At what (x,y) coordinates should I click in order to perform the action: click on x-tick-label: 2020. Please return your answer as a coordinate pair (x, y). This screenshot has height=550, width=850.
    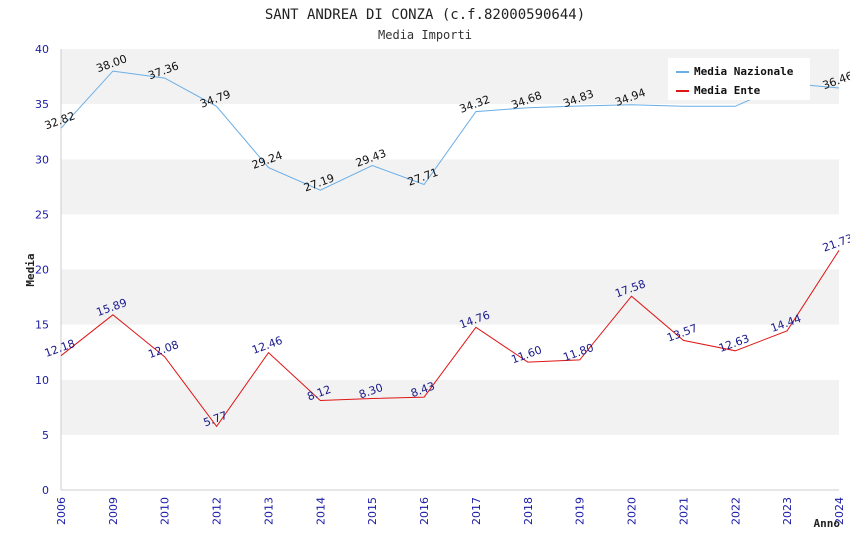
    Looking at the image, I should click on (632, 511).